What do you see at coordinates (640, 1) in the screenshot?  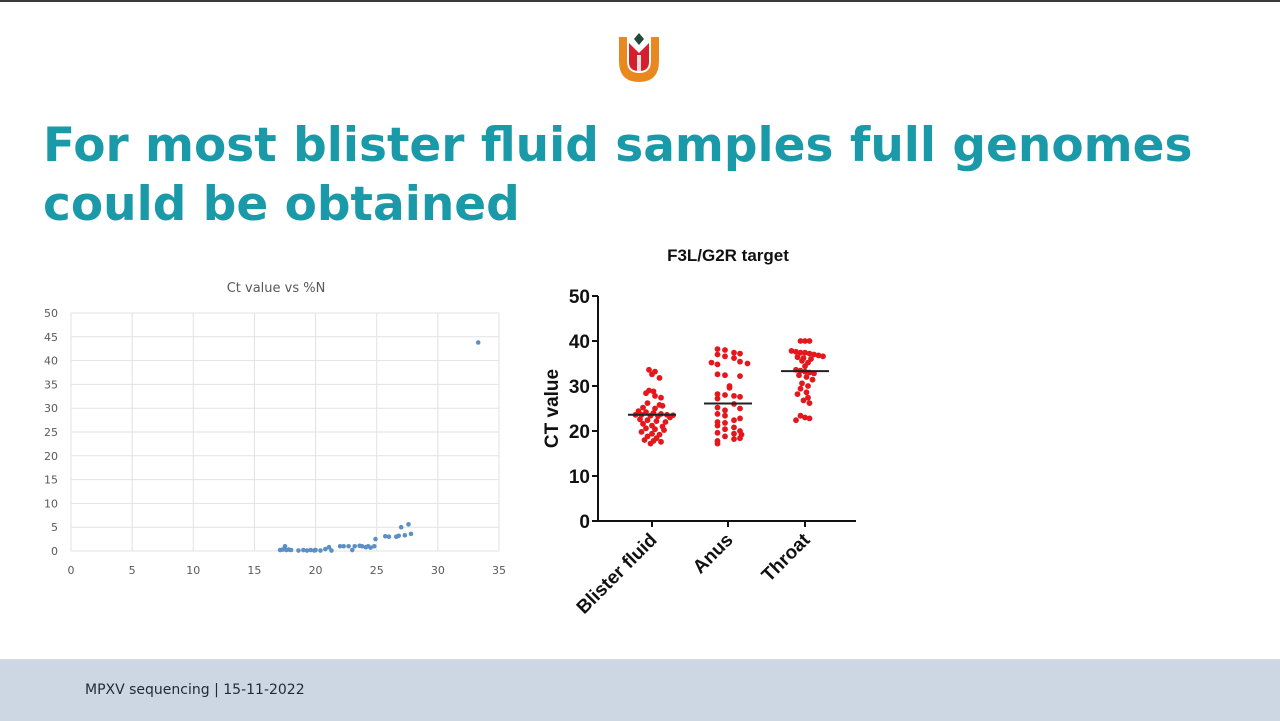 I see `top-border` at bounding box center [640, 1].